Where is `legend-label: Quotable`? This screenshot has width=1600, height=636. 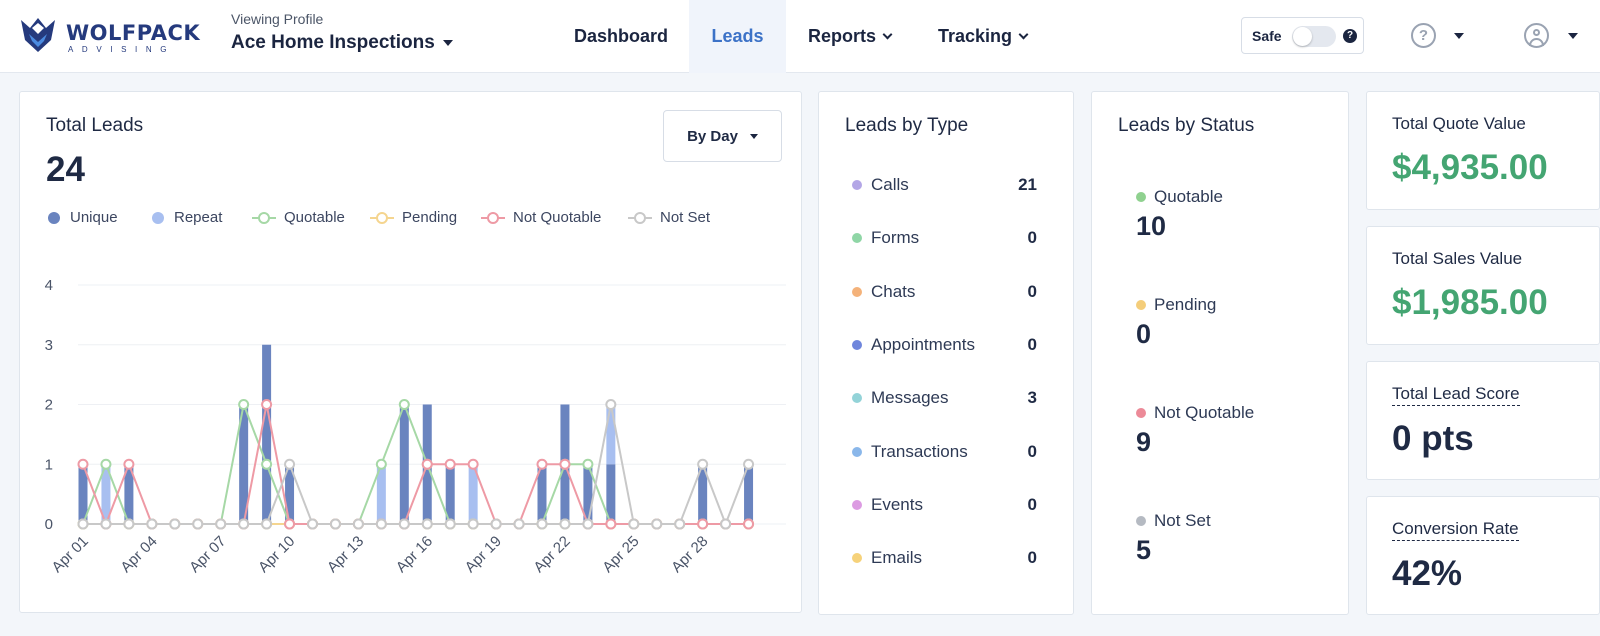
legend-label: Quotable is located at coordinates (314, 217).